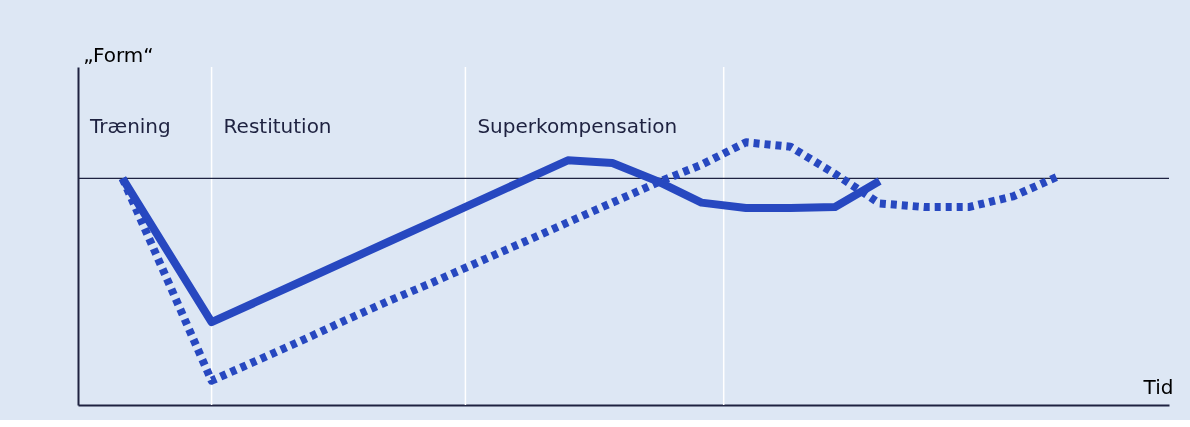 Image resolution: width=1190 pixels, height=427 pixels. What do you see at coordinates (577, 126) in the screenshot?
I see `text: Superkompensation` at bounding box center [577, 126].